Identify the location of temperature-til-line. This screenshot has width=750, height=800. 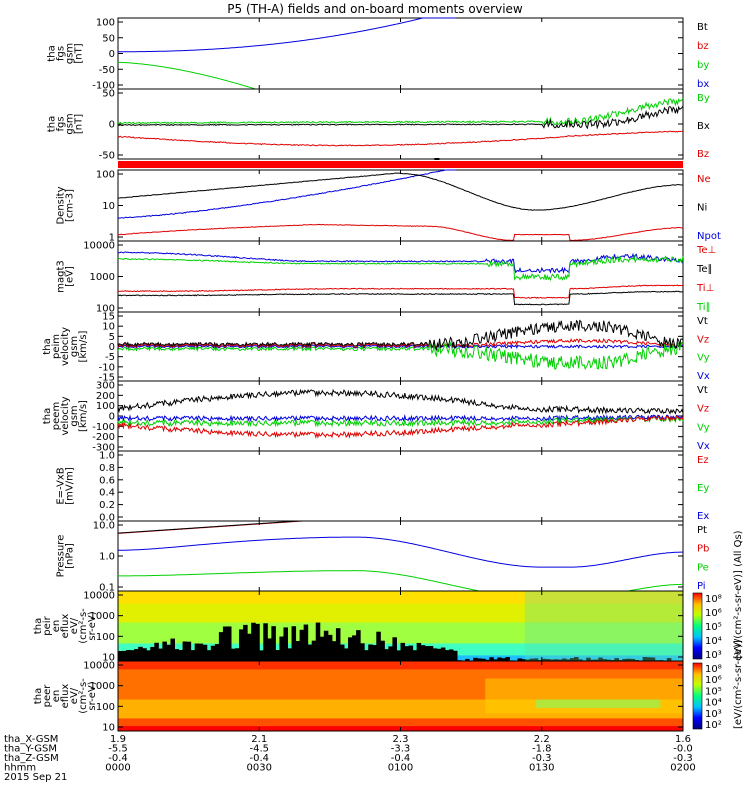
(400, 268).